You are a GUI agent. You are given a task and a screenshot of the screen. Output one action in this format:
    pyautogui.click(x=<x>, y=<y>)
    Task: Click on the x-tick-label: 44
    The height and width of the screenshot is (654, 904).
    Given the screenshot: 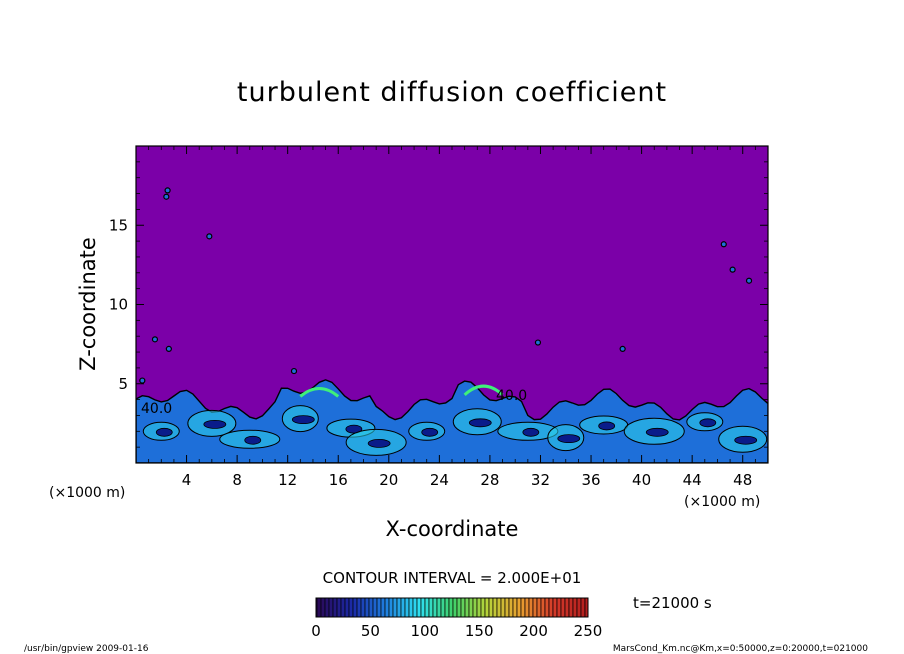 What is the action you would take?
    pyautogui.click(x=692, y=480)
    